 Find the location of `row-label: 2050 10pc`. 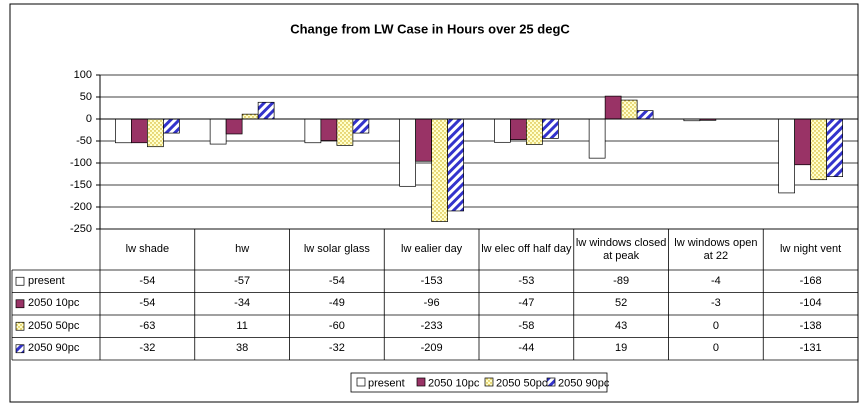

row-label: 2050 10pc is located at coordinates (54, 303).